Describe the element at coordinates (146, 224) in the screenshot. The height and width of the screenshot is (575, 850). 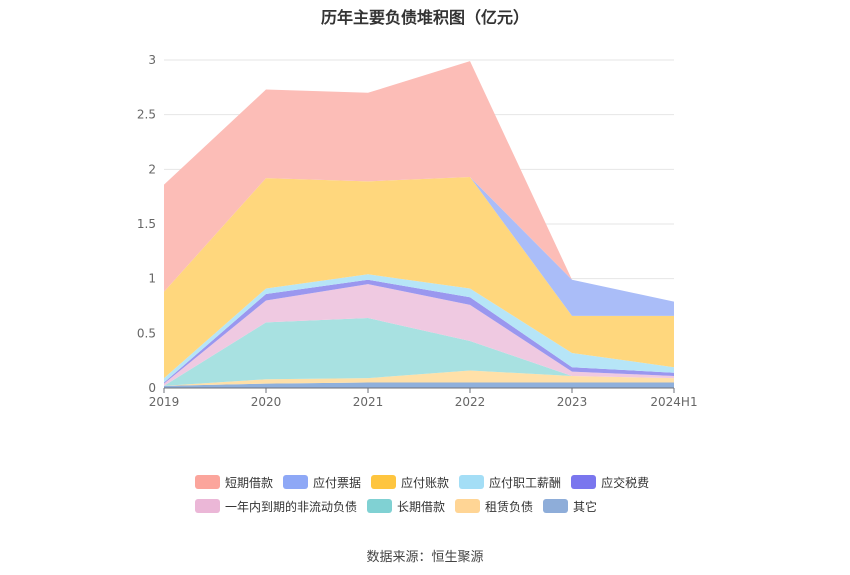
I see `y-tick-label: 1.5` at that location.